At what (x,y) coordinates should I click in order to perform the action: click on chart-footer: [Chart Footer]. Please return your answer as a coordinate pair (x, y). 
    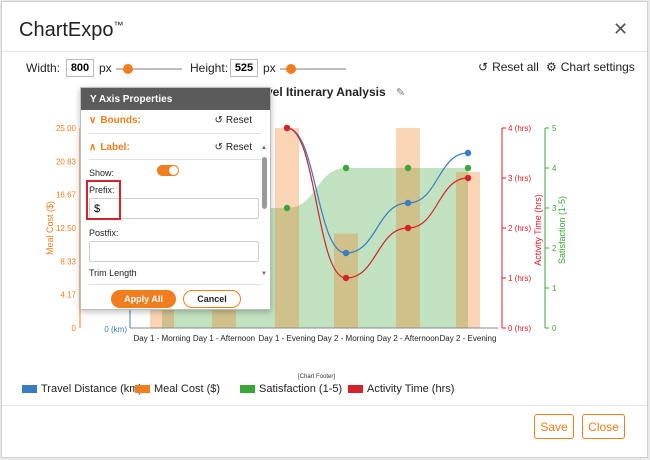
    Looking at the image, I should click on (317, 377).